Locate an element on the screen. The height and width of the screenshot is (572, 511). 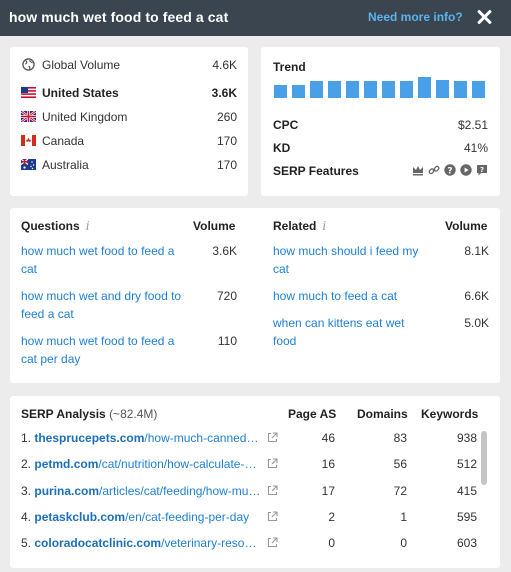
serp-features-icons: ? ? is located at coordinates (451, 171).